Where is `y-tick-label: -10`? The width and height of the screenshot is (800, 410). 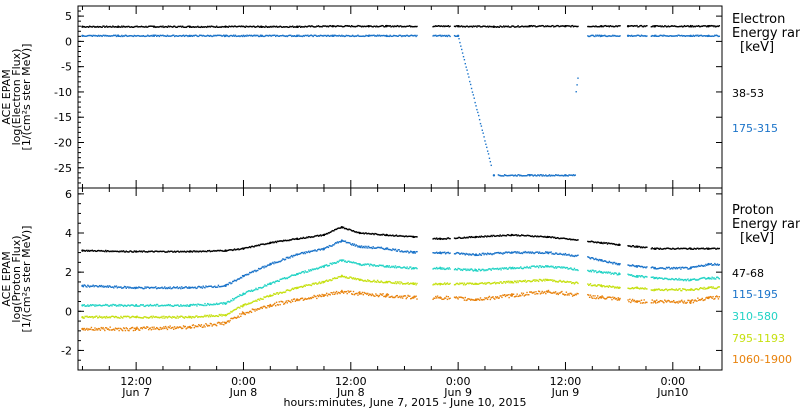 y-tick-label: -10 is located at coordinates (63, 92).